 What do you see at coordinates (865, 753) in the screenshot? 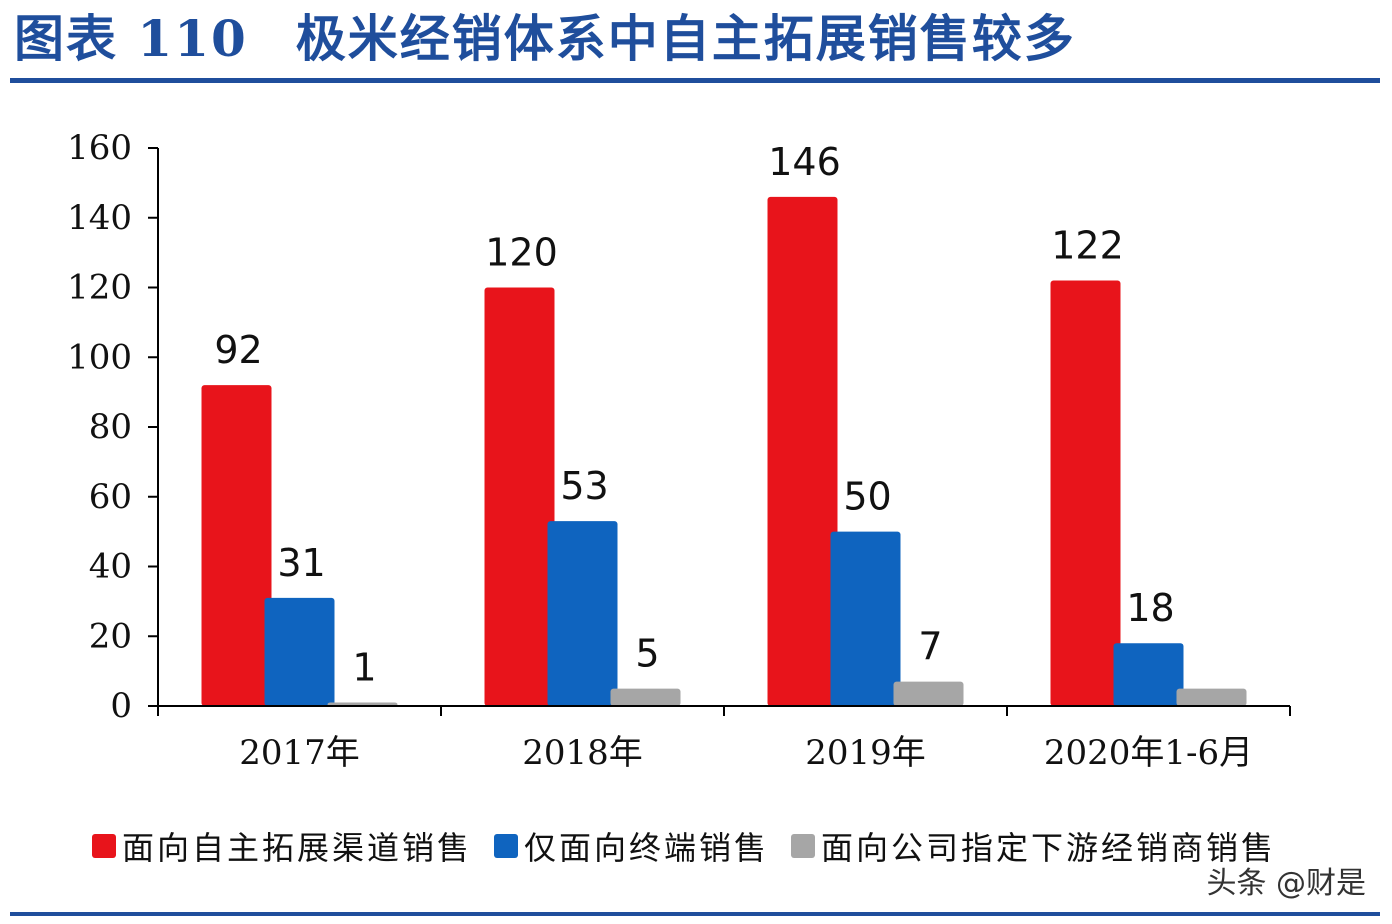
I see `x-category-label: 2019年` at bounding box center [865, 753].